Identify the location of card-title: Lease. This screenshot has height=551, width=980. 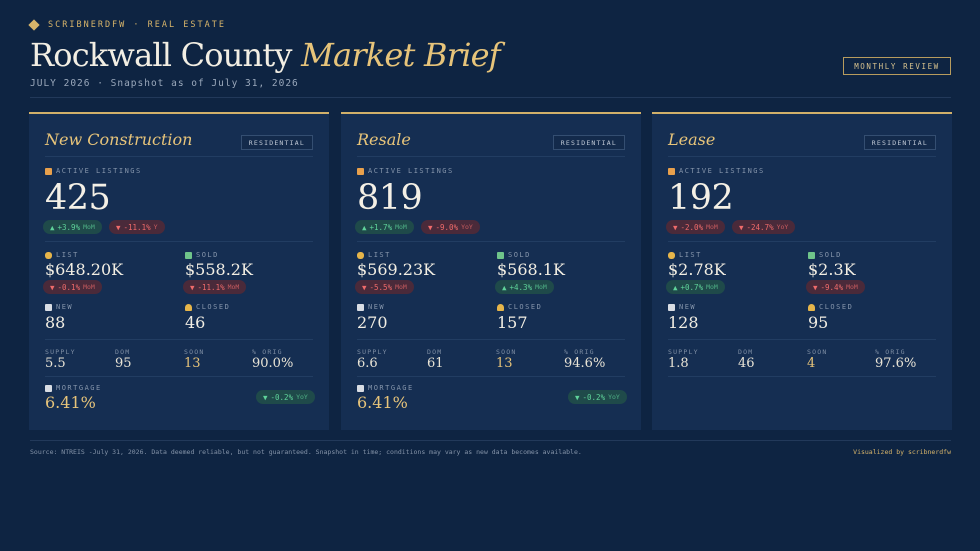
(692, 139).